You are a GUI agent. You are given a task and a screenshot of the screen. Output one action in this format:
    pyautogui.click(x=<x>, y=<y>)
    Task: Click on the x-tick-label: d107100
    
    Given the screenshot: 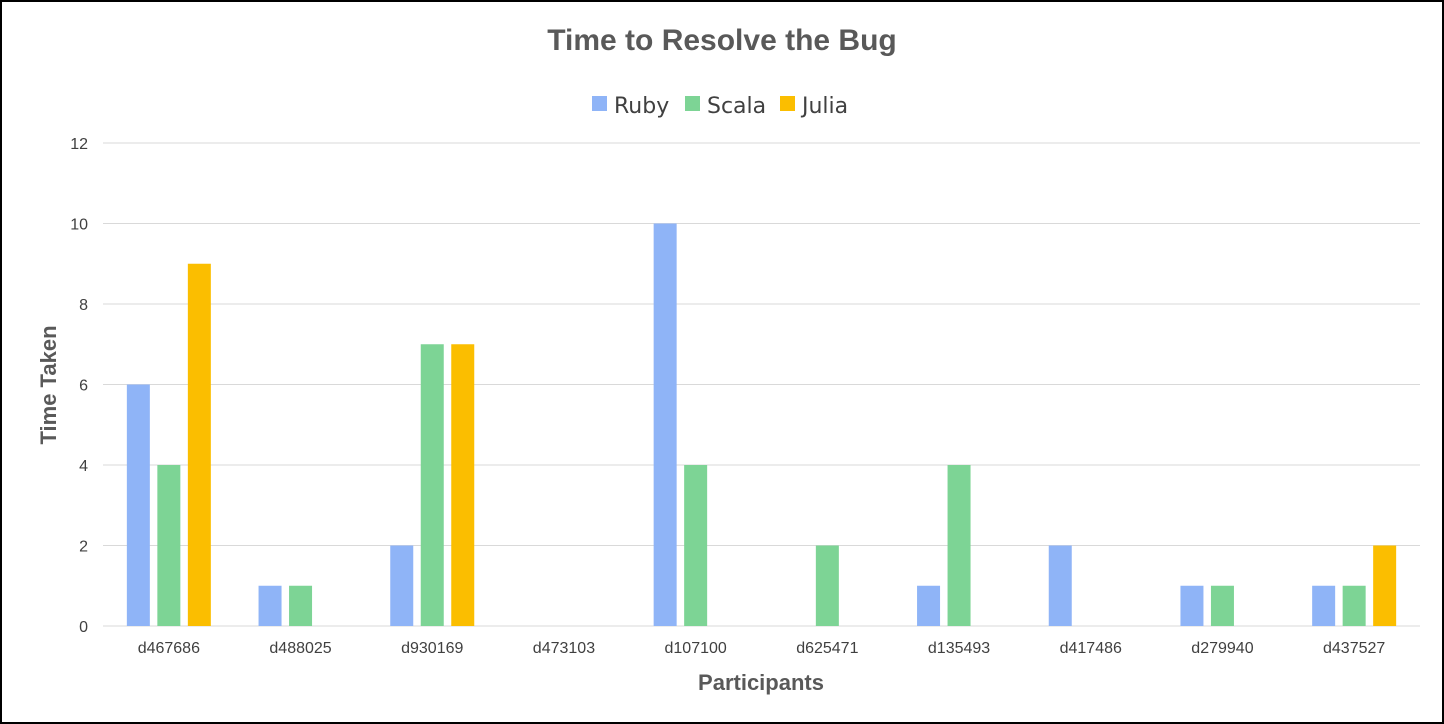 What is the action you would take?
    pyautogui.click(x=696, y=648)
    